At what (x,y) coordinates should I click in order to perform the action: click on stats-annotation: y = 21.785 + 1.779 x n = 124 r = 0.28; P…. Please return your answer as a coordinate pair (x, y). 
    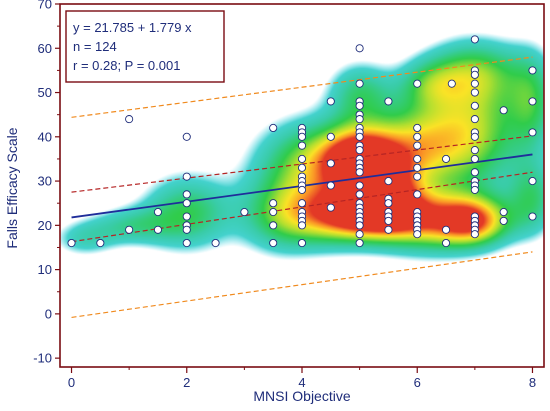
    Looking at the image, I should click on (145, 46).